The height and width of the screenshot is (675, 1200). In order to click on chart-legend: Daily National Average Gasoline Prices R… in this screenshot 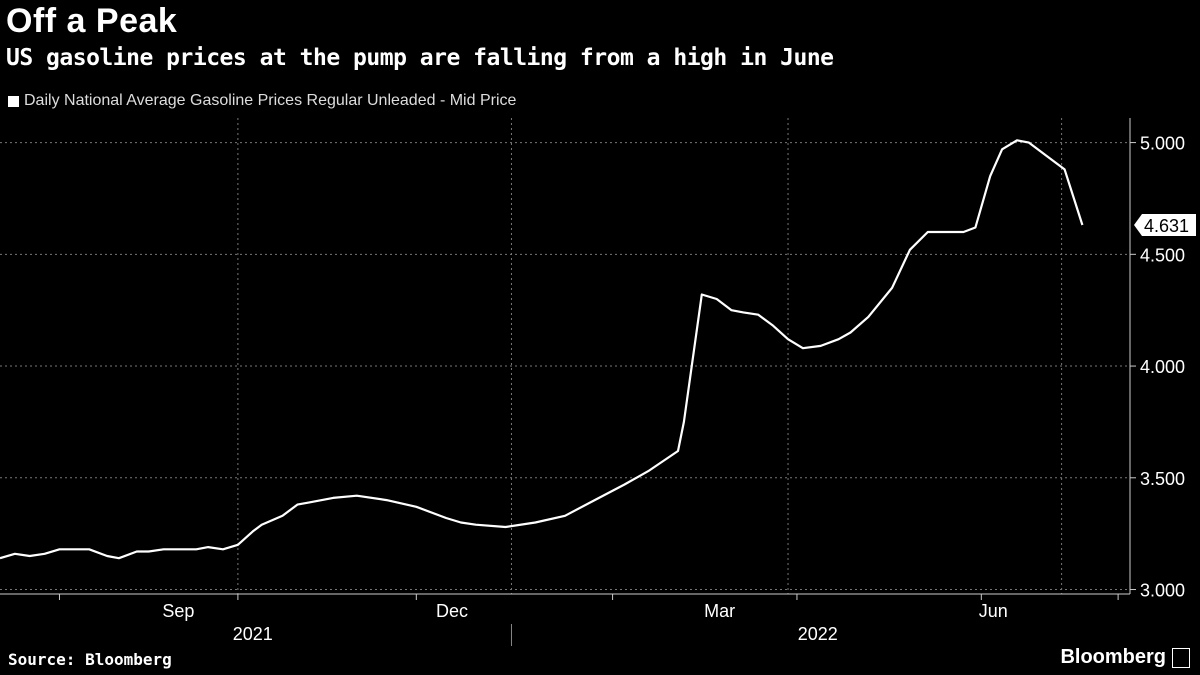, I will do `click(262, 101)`.